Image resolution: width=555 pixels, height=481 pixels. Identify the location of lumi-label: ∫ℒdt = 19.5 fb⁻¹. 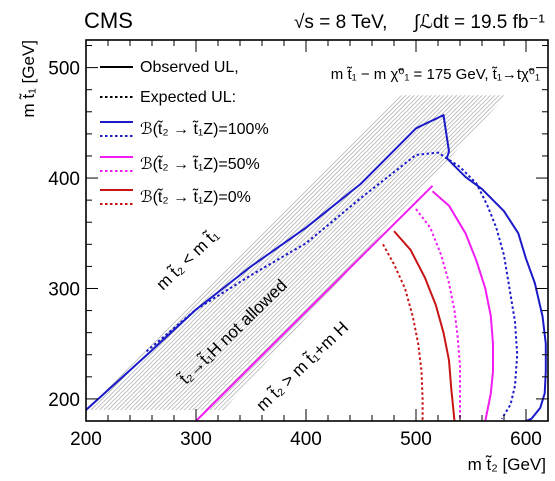
(479, 22).